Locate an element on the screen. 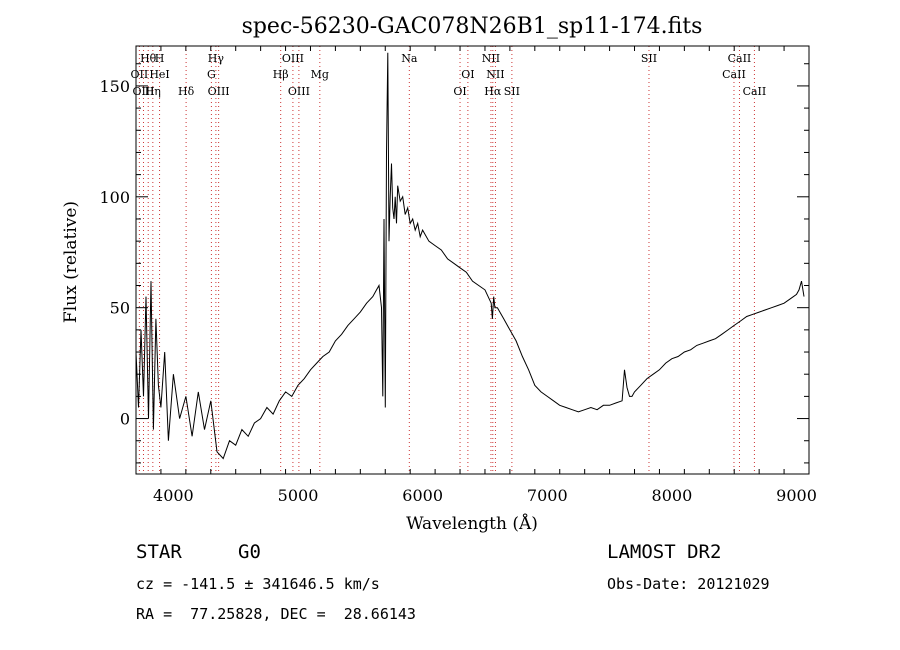 This screenshot has height=650, width=900. line-label: Hα is located at coordinates (493, 91).